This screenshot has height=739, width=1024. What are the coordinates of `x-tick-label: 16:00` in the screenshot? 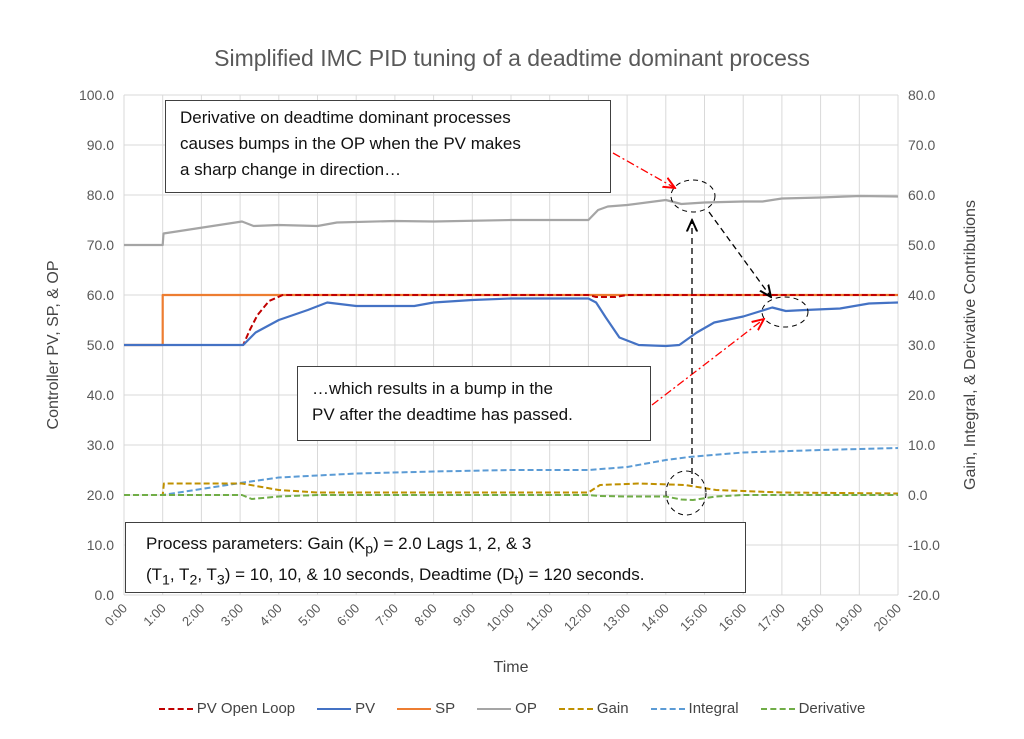 It's located at (733, 618).